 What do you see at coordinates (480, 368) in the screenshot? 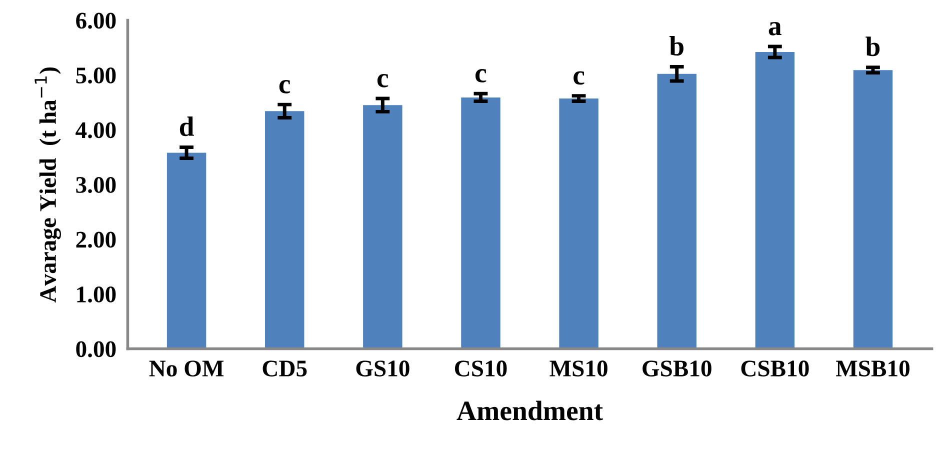
I see `x-tick-label: CS10` at bounding box center [480, 368].